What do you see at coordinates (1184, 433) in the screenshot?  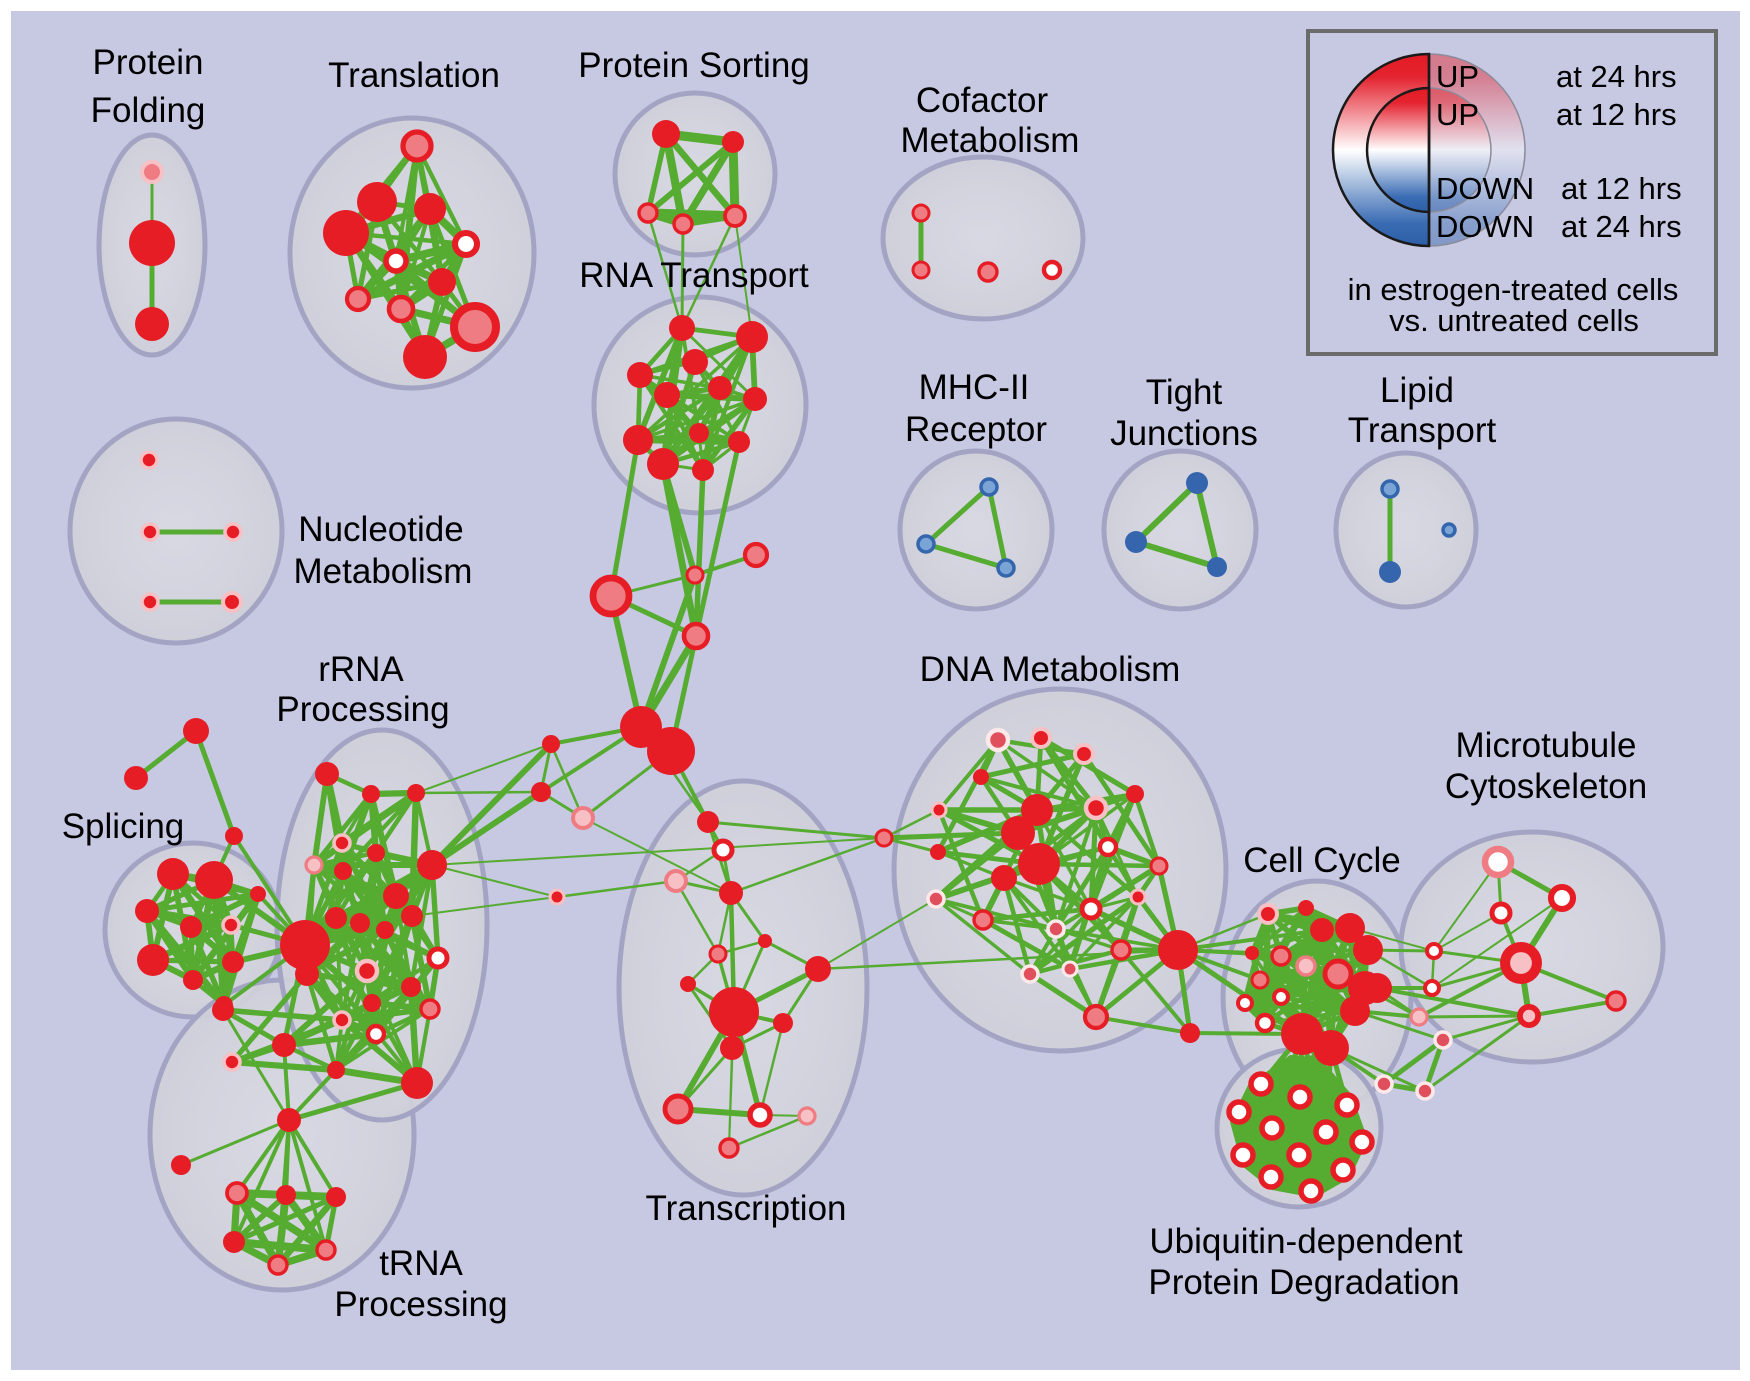 I see `svg-text: Junctions` at bounding box center [1184, 433].